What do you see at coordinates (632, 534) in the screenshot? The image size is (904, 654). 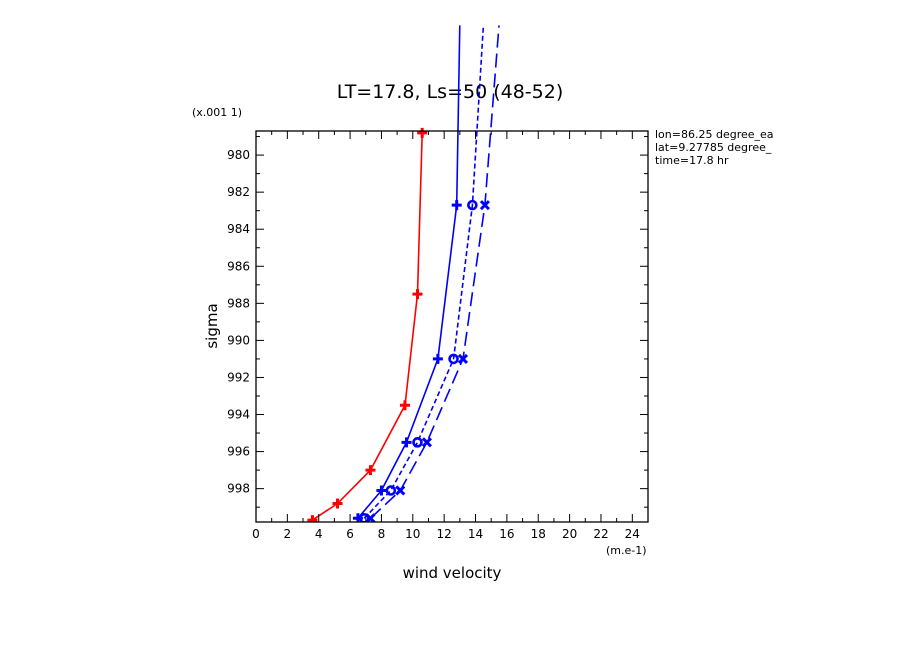 I see `x-tick-label: 24` at bounding box center [632, 534].